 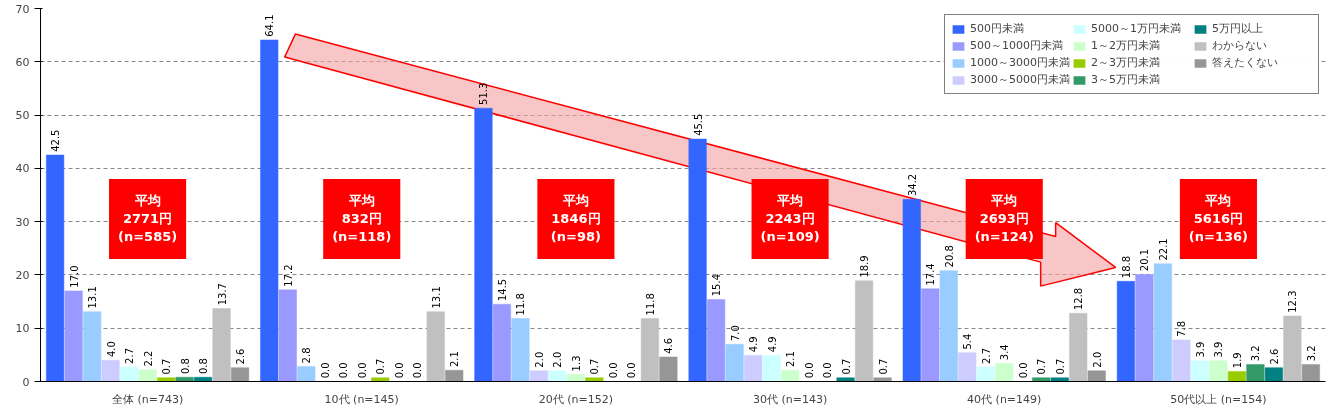 What do you see at coordinates (576, 363) in the screenshot?
I see `data-label: 1.3` at bounding box center [576, 363].